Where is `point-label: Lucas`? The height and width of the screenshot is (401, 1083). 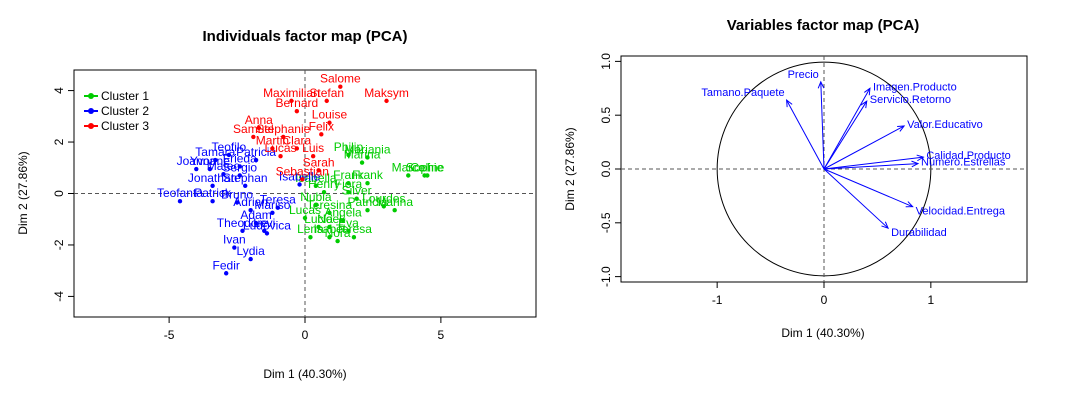
point-label: Lucas is located at coordinates (305, 210).